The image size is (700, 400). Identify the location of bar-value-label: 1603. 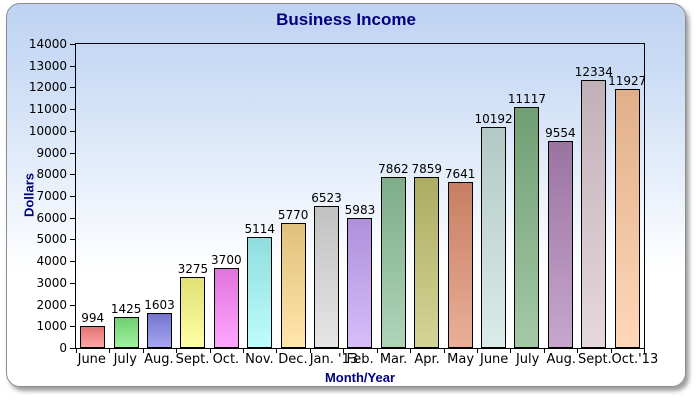
(159, 305).